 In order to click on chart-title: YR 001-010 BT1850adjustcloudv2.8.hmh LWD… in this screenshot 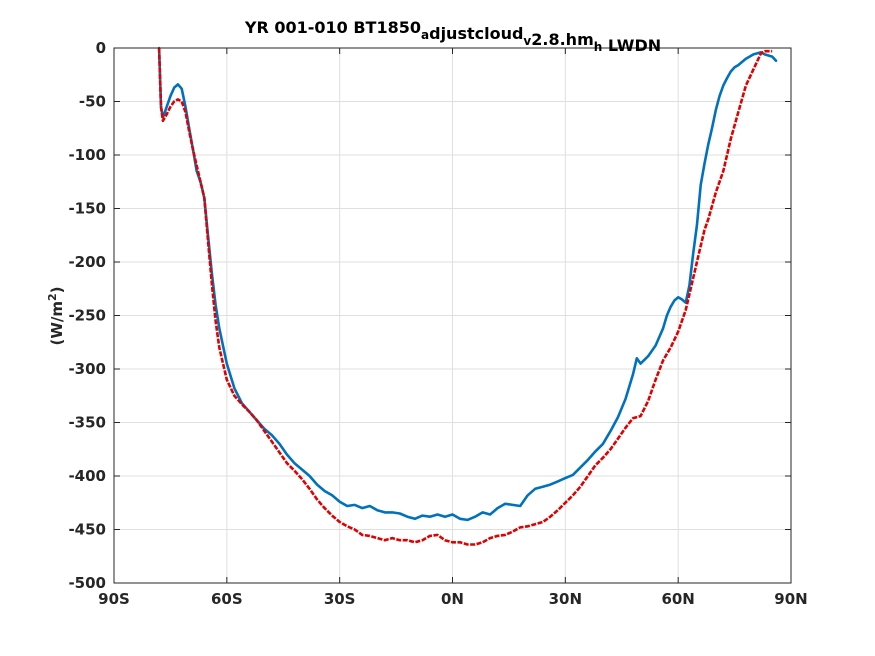, I will do `click(452, 36)`.